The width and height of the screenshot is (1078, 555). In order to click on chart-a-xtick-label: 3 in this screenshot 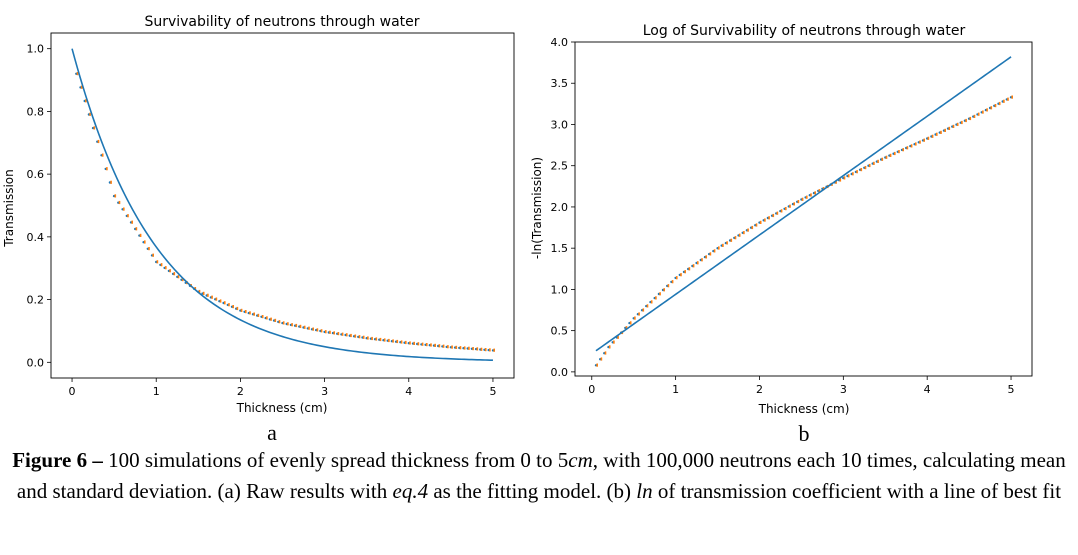, I will do `click(324, 391)`.